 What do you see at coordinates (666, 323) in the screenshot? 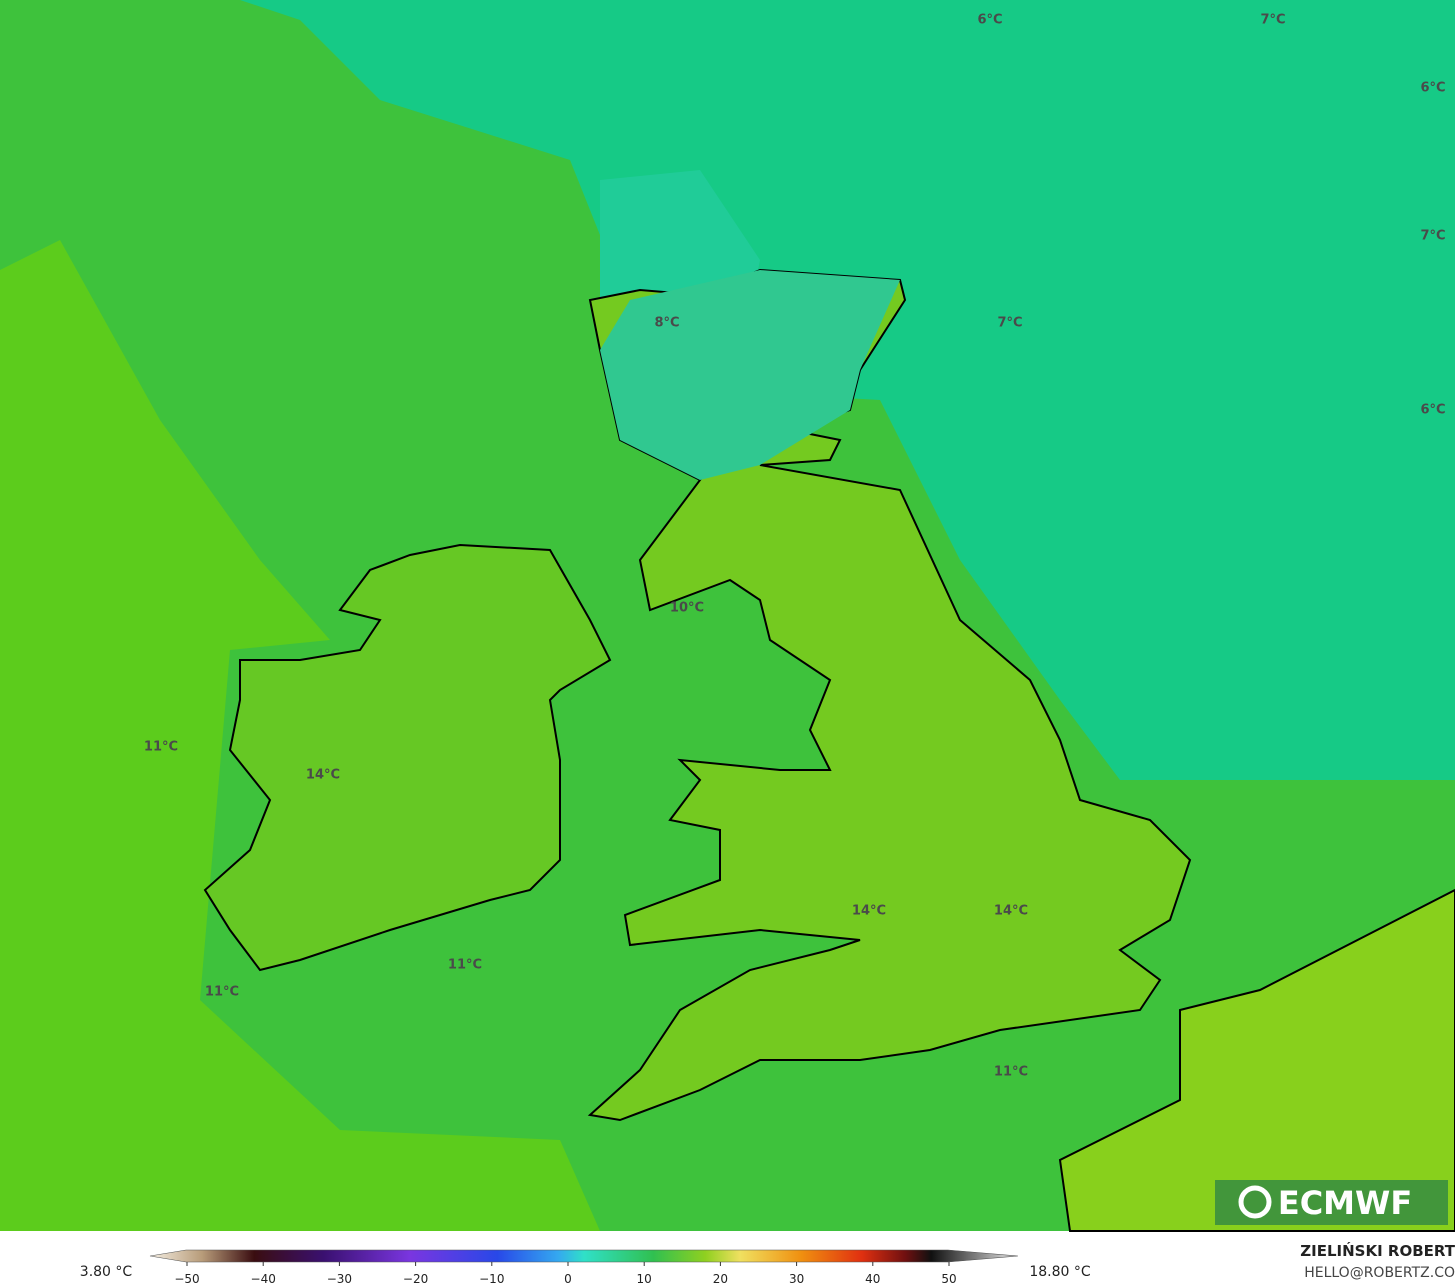
I see `contour-label: 8°C` at bounding box center [666, 323].